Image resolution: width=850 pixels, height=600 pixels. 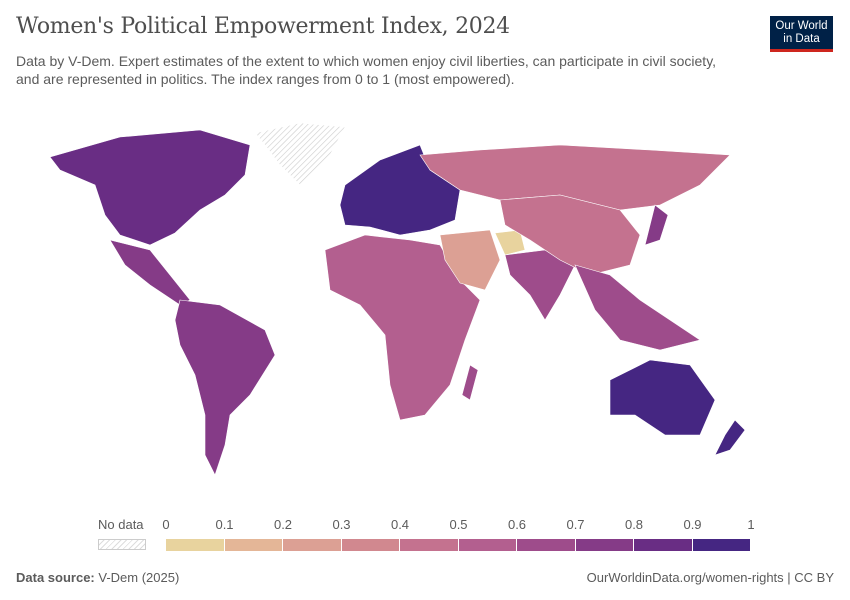 What do you see at coordinates (470, 260) in the screenshot?
I see `country-region-middle-east` at bounding box center [470, 260].